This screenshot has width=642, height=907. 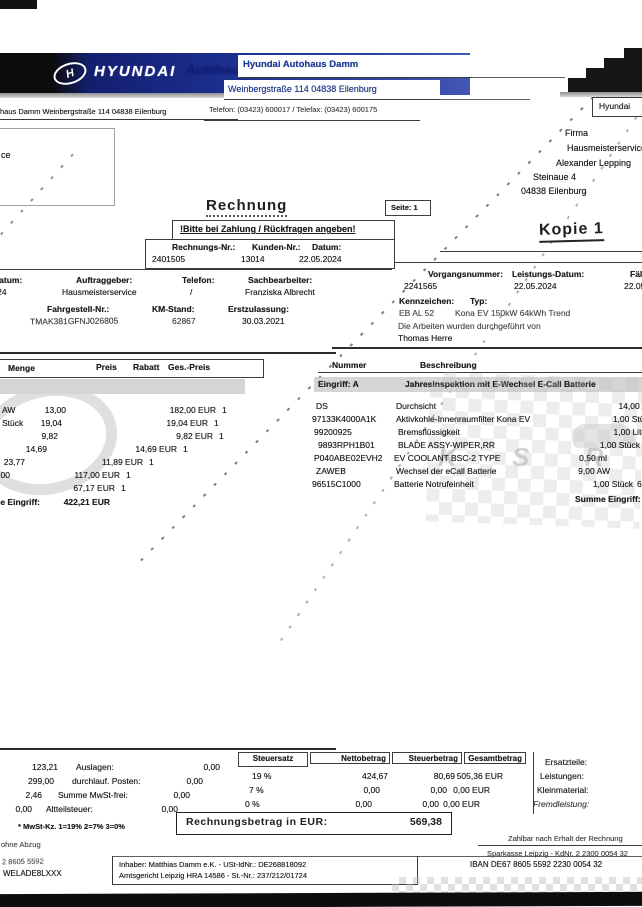 I want to click on row-price: 9,82, so click(x=49, y=436).